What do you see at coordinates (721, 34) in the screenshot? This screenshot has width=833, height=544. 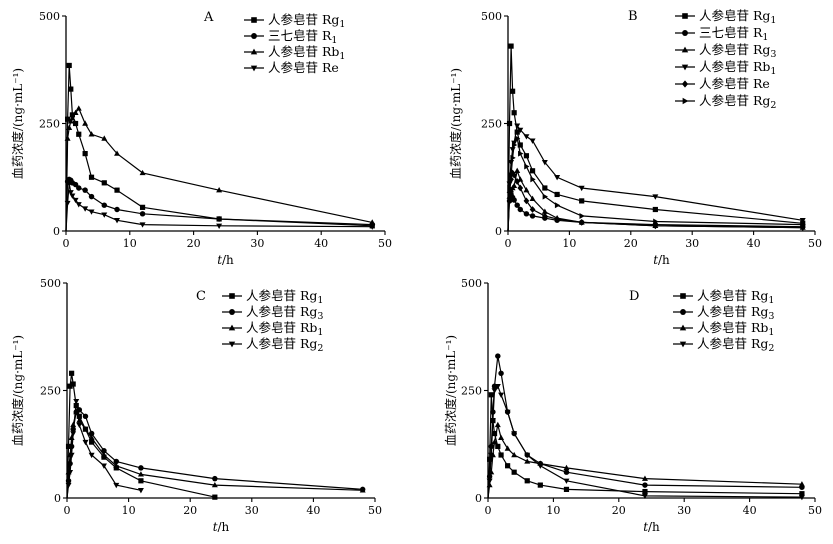 I see `legend-item: 三七皂苷 R1` at bounding box center [721, 34].